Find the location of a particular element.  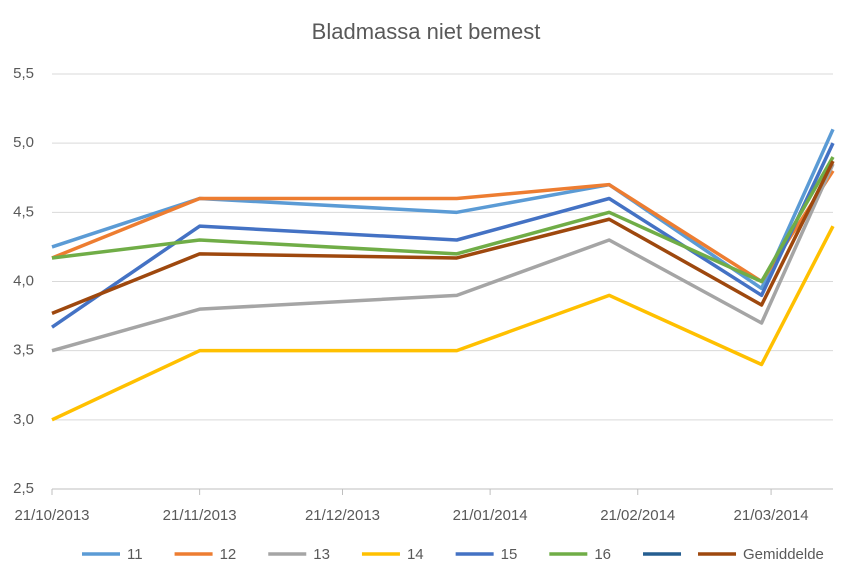

y-tick-label: 5,5 is located at coordinates (23, 73).